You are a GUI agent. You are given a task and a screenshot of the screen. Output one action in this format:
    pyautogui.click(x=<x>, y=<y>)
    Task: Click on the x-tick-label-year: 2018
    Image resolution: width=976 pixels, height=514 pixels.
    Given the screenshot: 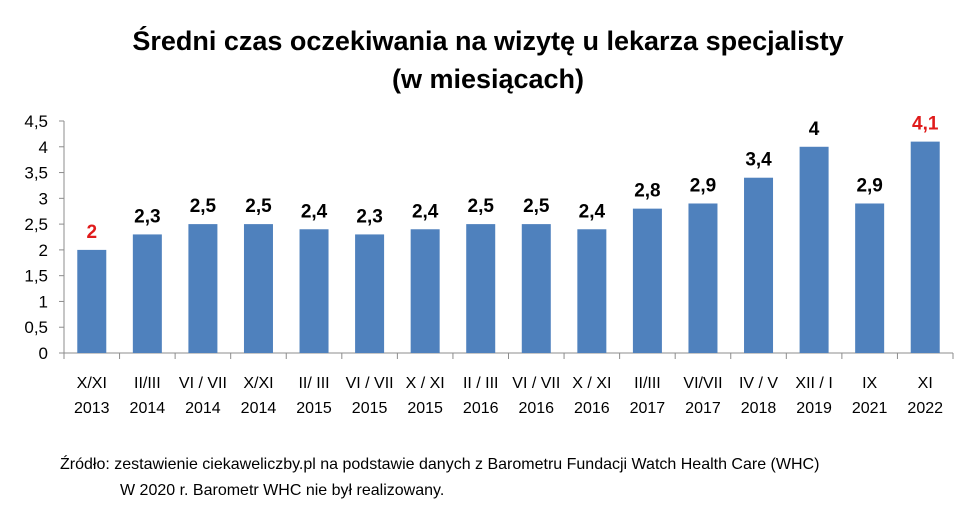 What is the action you would take?
    pyautogui.click(x=759, y=408)
    